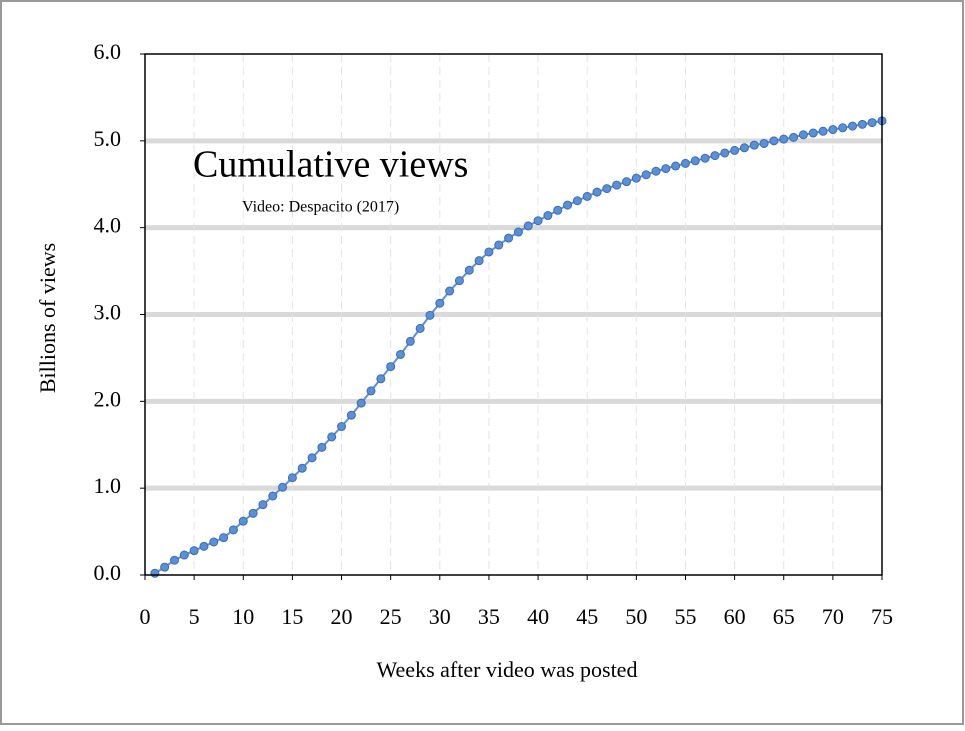  What do you see at coordinates (108, 398) in the screenshot?
I see `y-tick-label: 2.0` at bounding box center [108, 398].